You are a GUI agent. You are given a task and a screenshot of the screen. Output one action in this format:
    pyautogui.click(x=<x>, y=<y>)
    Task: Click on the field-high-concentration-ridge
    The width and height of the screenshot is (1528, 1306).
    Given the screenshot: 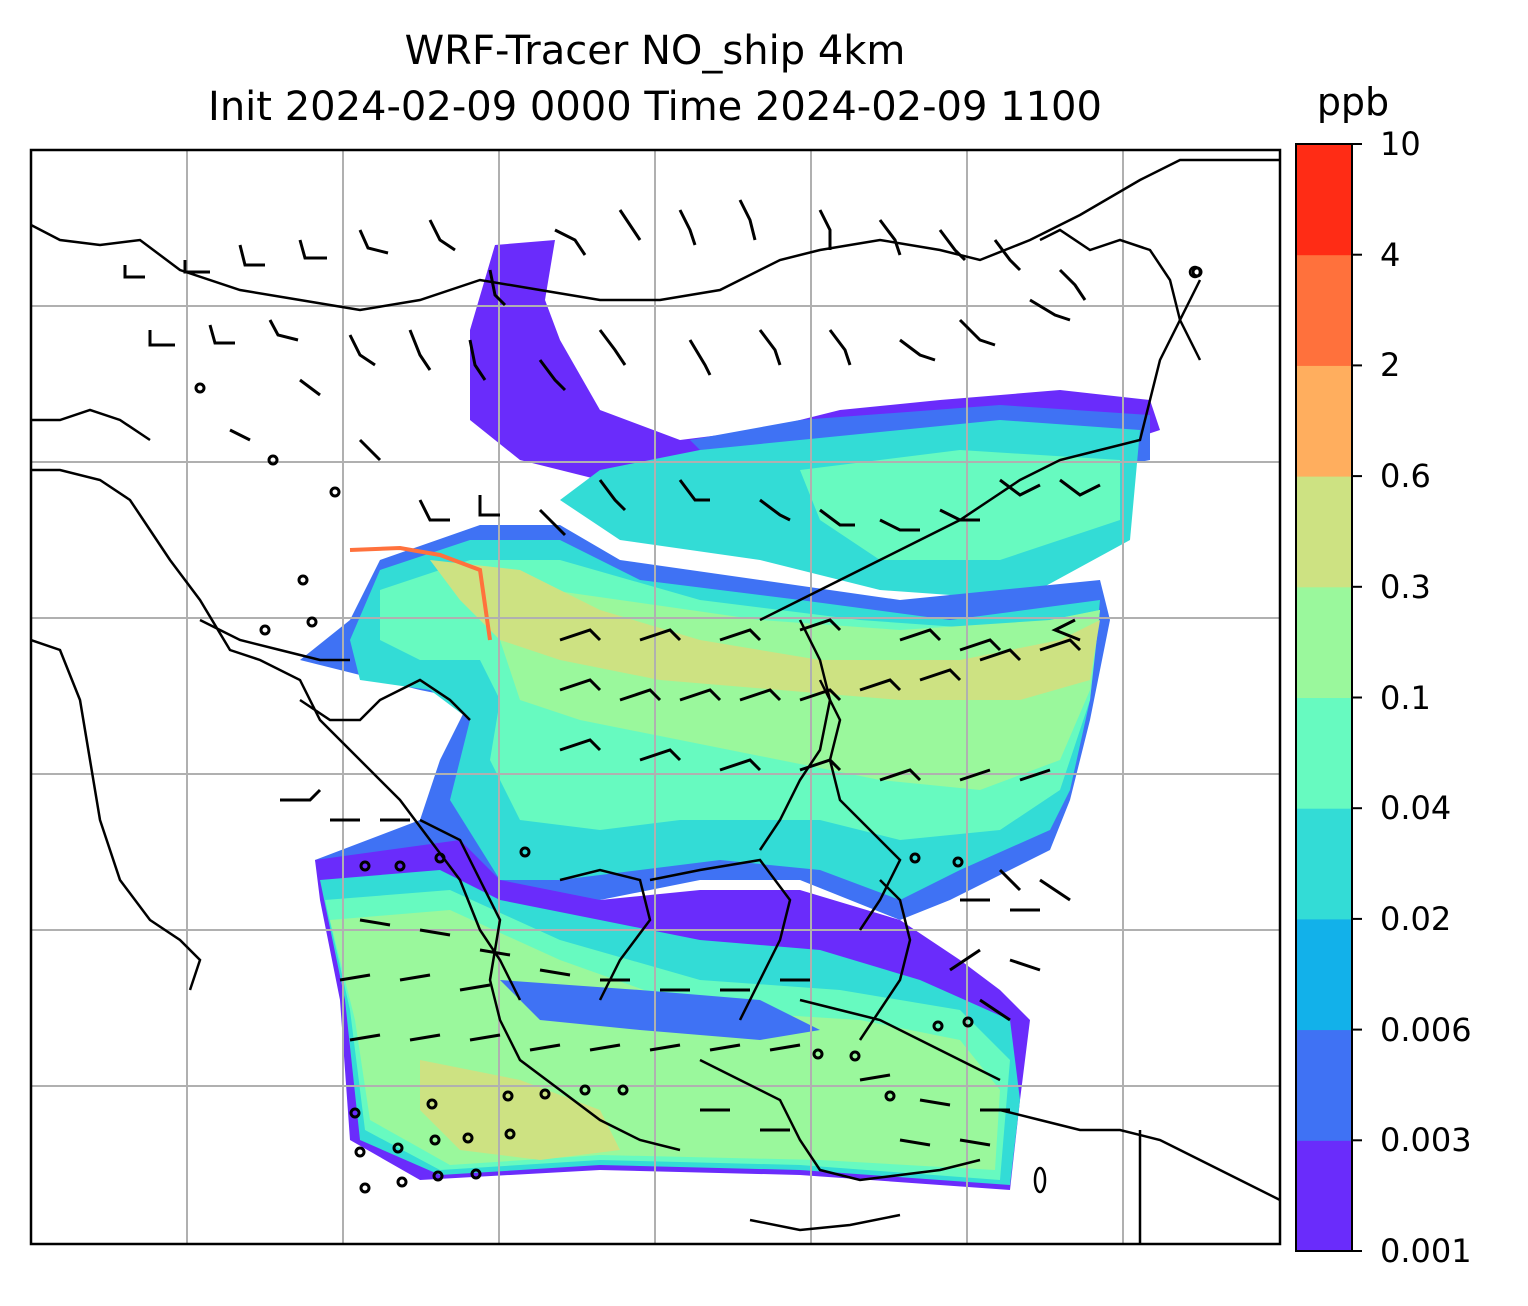 What is the action you would take?
    pyautogui.click(x=420, y=593)
    